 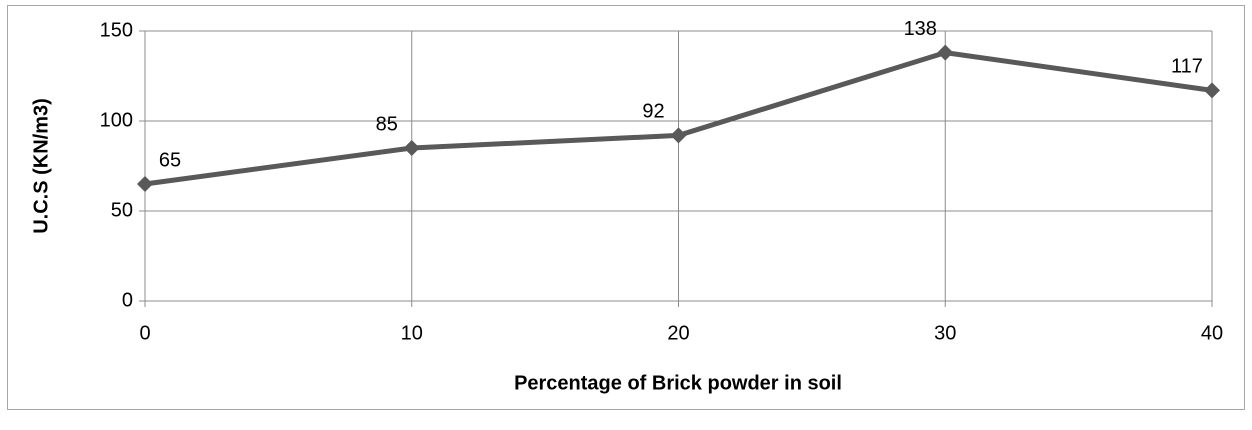 What do you see at coordinates (41, 166) in the screenshot?
I see `y-axis-title: U.C.S (KN/m3)` at bounding box center [41, 166].